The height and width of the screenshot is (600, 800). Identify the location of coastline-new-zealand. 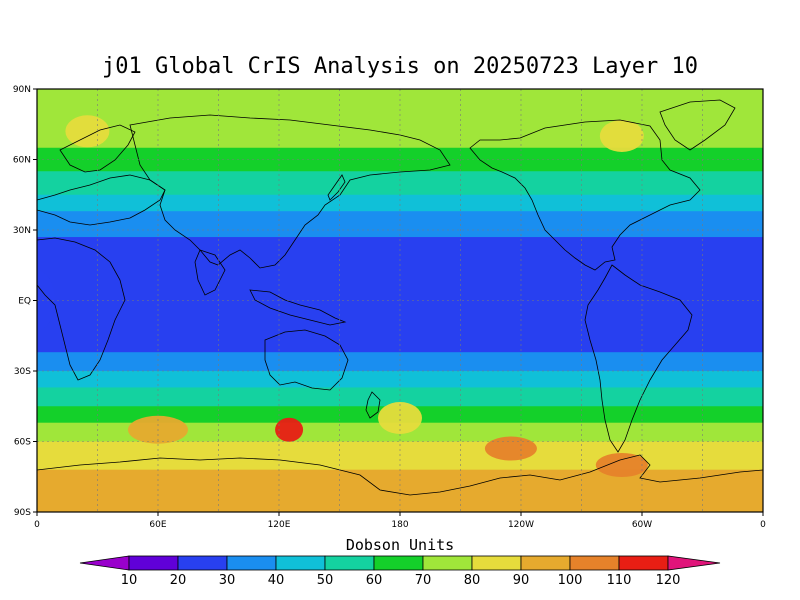
(373, 405).